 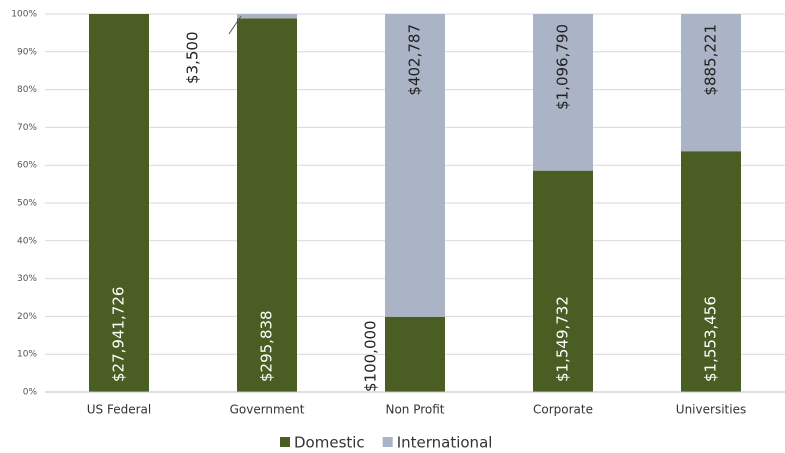 What do you see at coordinates (414, 410) in the screenshot?
I see `x-tick-label: Non Profit` at bounding box center [414, 410].